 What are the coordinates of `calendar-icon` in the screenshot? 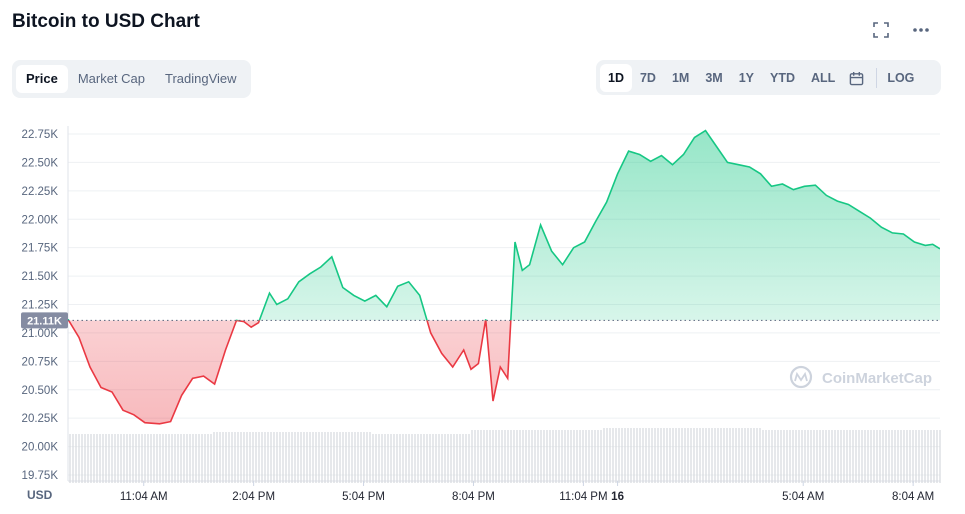 It's located at (856, 78).